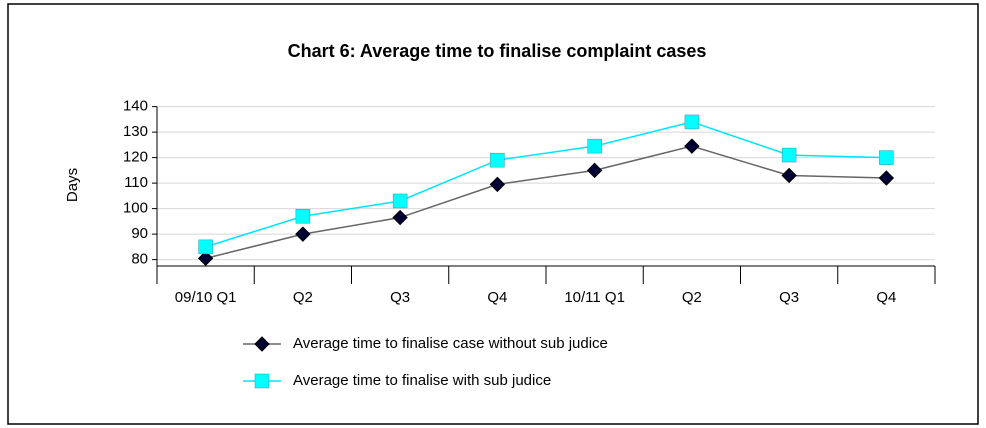 Image resolution: width=986 pixels, height=428 pixels. I want to click on x-tick-label: 09/10 Q1, so click(206, 297).